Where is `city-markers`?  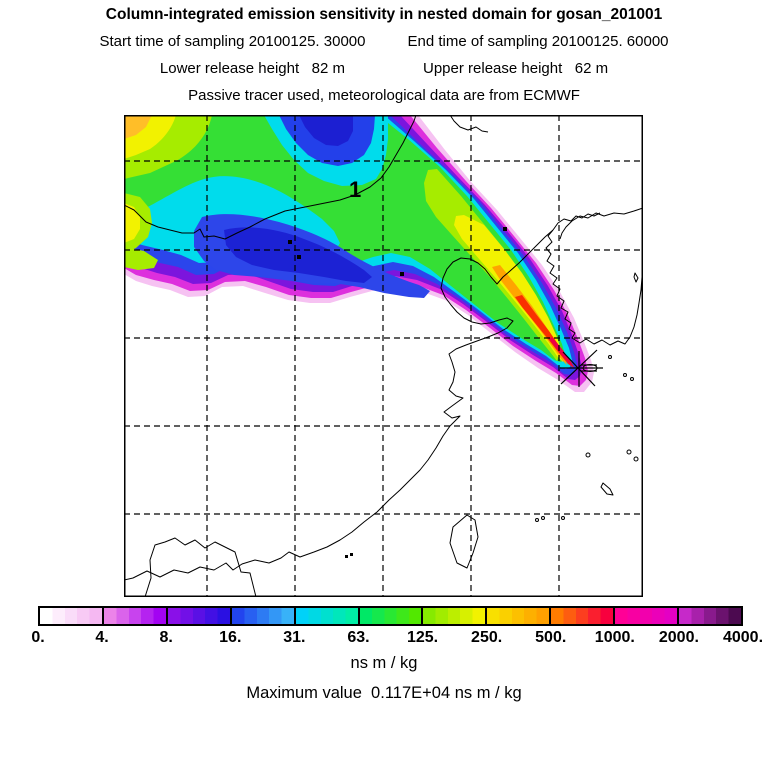
city-markers is located at coordinates (397, 392).